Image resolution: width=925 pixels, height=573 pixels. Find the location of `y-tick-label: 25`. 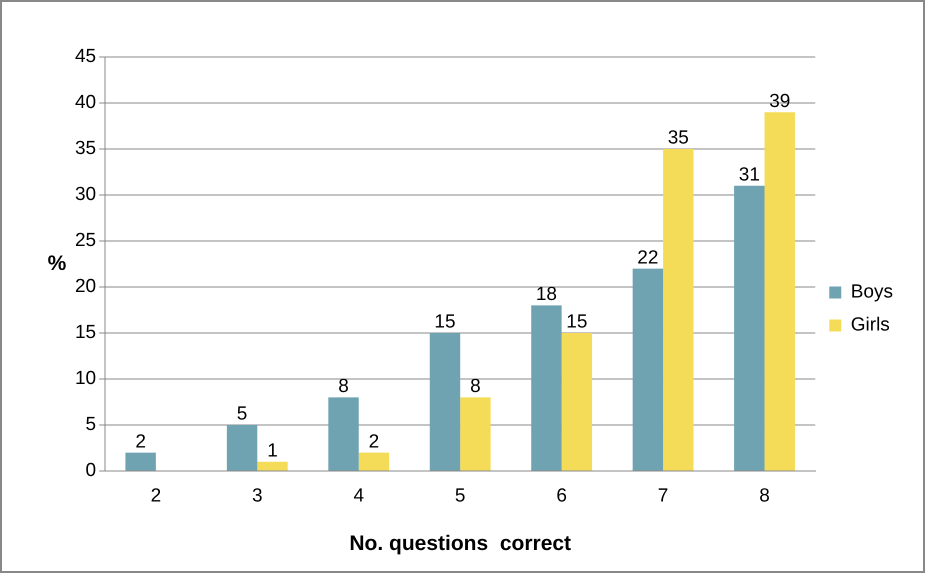

y-tick-label: 25 is located at coordinates (85, 241).